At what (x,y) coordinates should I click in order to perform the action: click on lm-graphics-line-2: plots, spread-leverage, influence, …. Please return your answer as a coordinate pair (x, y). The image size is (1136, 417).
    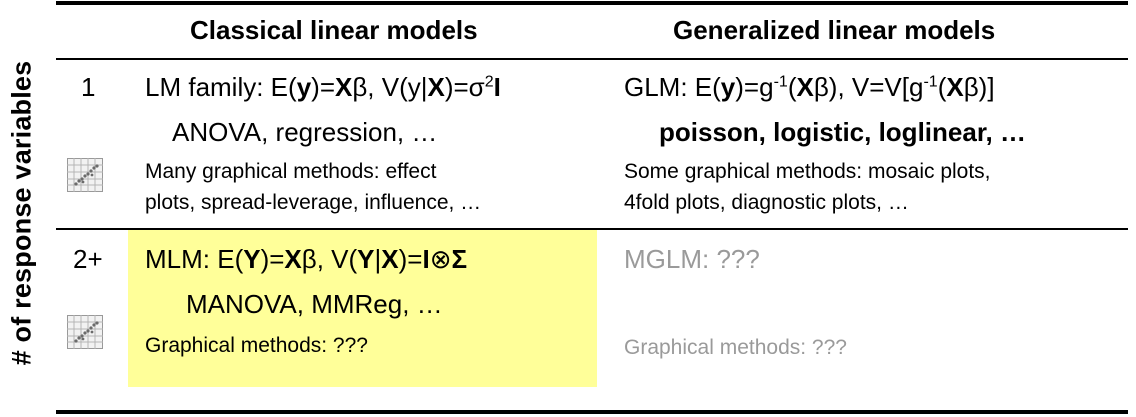
    Looking at the image, I should click on (313, 202).